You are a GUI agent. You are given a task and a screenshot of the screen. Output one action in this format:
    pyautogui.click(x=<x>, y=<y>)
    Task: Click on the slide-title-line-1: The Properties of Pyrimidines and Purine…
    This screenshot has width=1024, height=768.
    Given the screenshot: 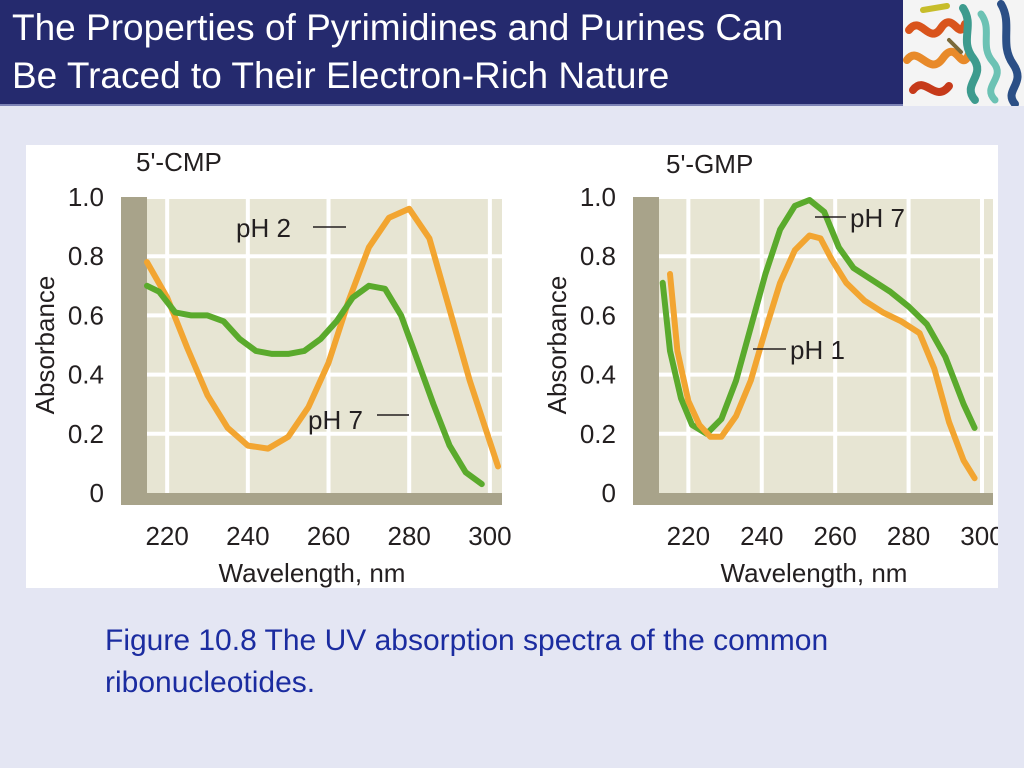 What is the action you would take?
    pyautogui.click(x=398, y=27)
    